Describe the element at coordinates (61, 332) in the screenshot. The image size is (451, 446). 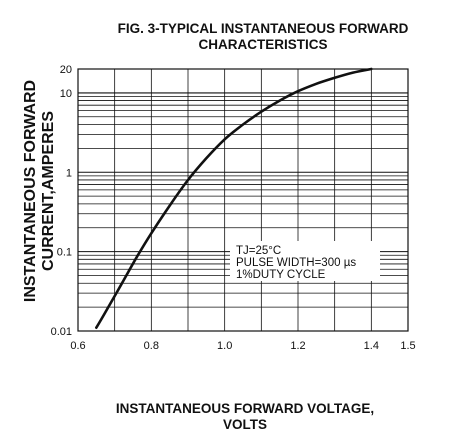
I see `y-tick-label: 0.01` at that location.